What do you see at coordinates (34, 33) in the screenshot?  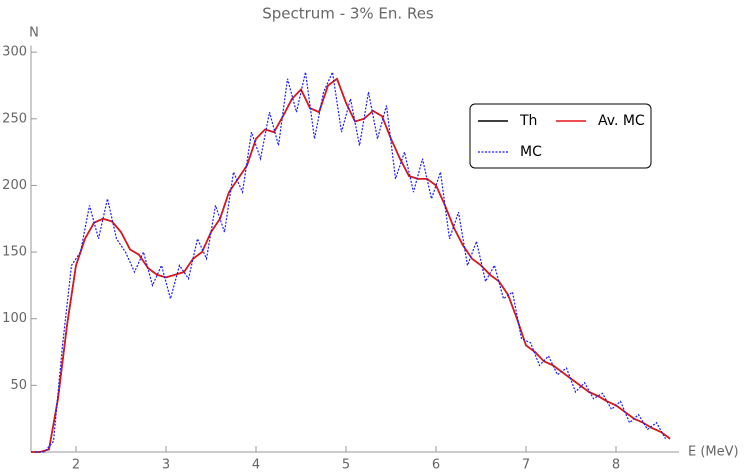 I see `y-axis-label: N` at bounding box center [34, 33].